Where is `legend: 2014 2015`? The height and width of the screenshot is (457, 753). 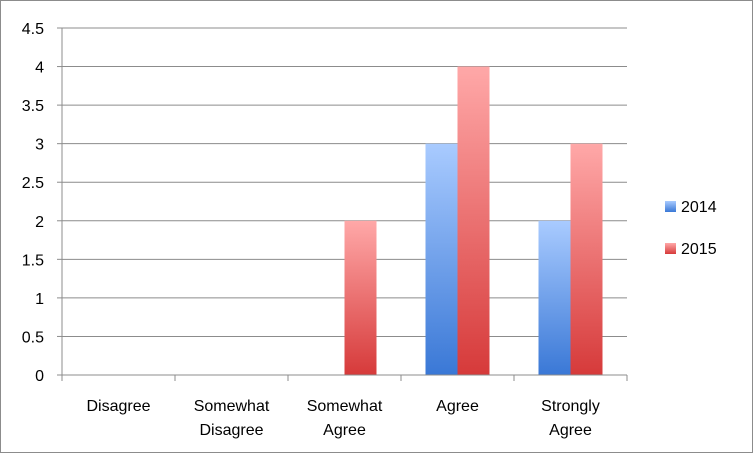 legend: 2014 2015 is located at coordinates (691, 228).